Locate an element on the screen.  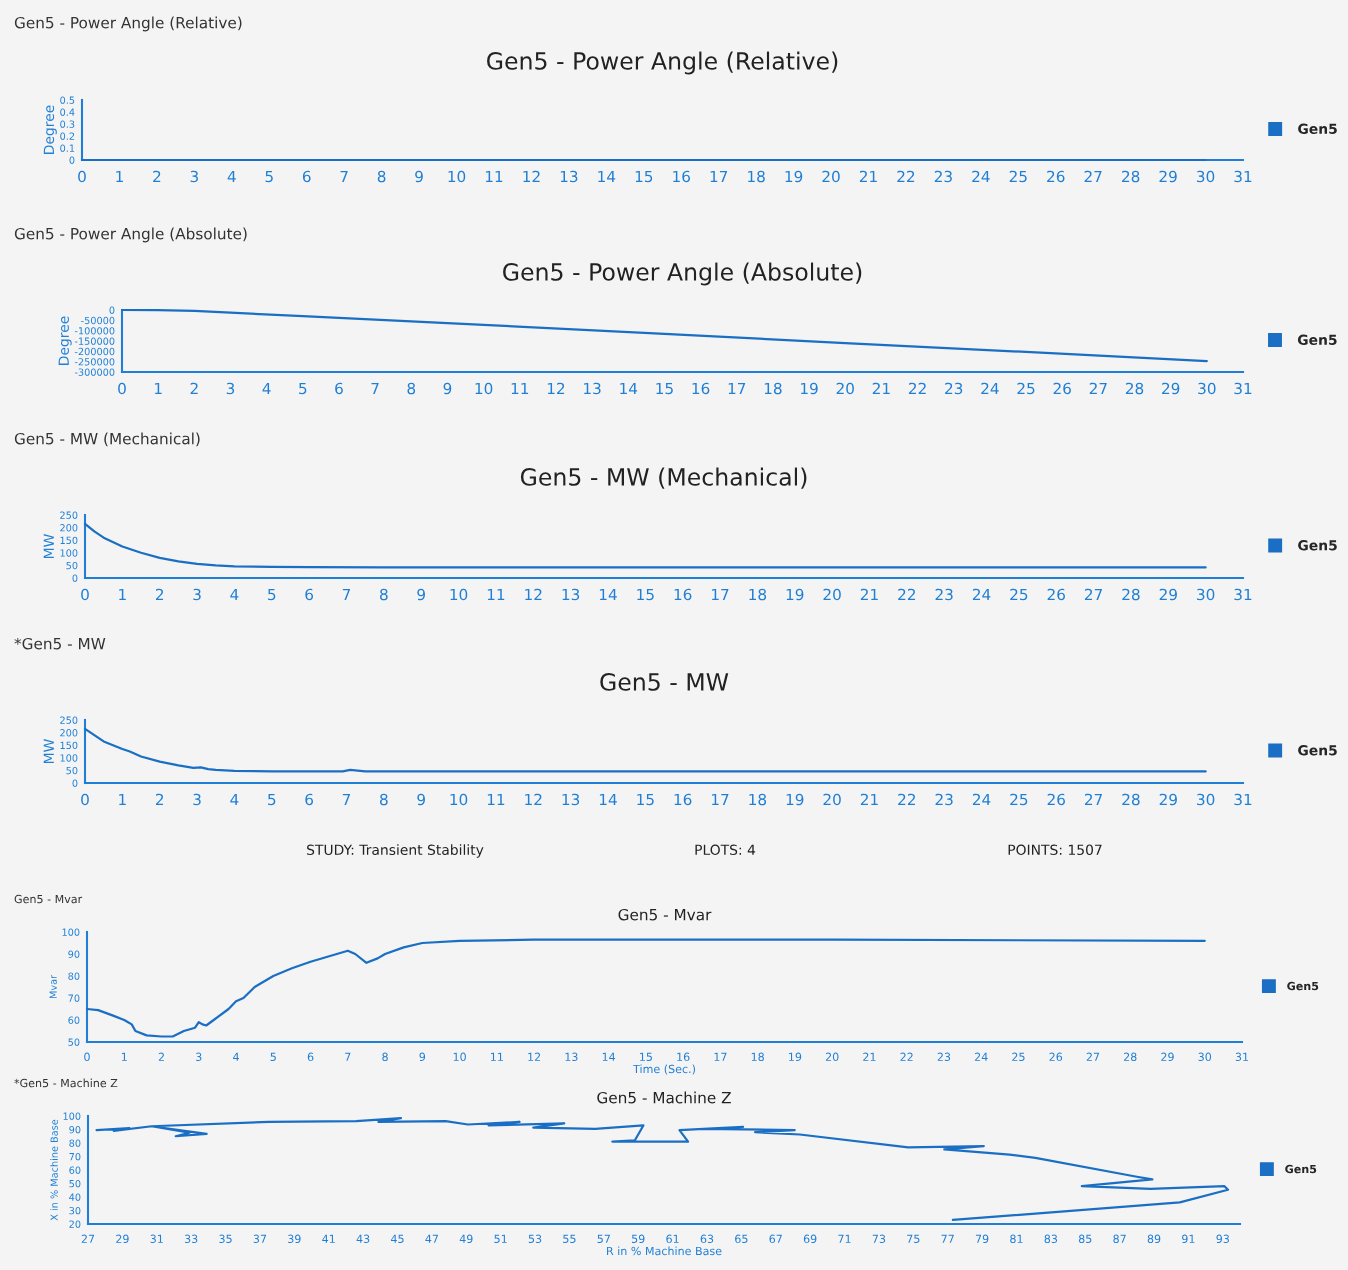
chart-title: Gen5 - Power Angle (Relative) is located at coordinates (662, 63).